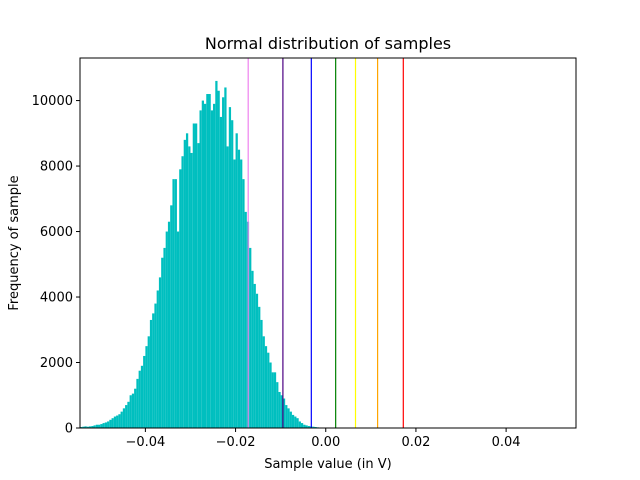 This screenshot has width=640, height=480. I want to click on chart-title: Normal distribution of samples, so click(328, 43).